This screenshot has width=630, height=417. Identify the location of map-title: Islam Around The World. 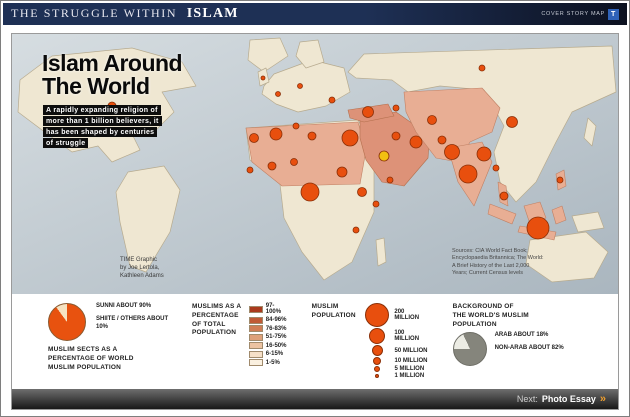
(112, 74).